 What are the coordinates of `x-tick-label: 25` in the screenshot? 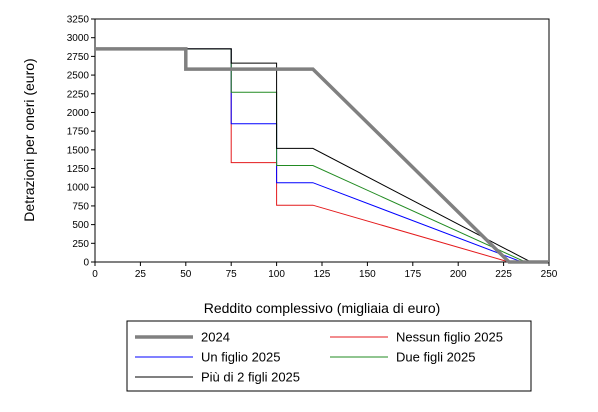 It's located at (141, 274).